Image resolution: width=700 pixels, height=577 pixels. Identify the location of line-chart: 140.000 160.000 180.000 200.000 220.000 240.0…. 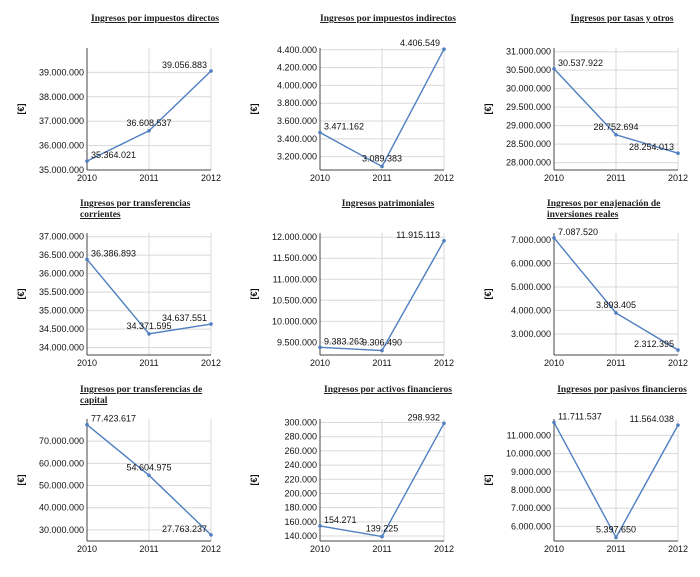
(351, 483).